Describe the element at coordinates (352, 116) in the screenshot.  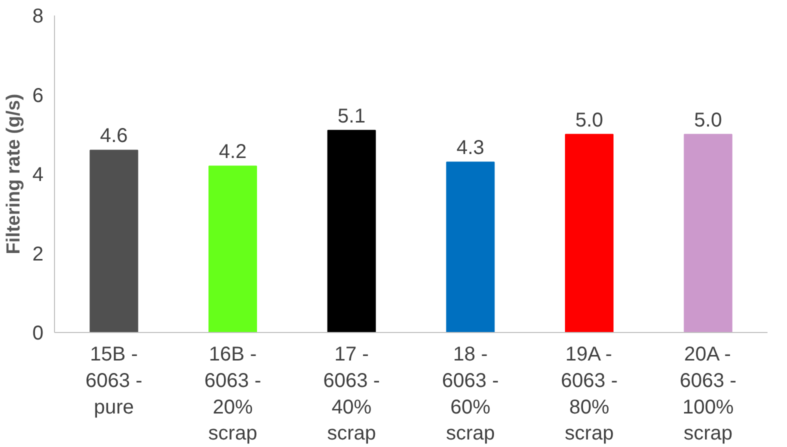
I see `data-label: 5.1` at that location.